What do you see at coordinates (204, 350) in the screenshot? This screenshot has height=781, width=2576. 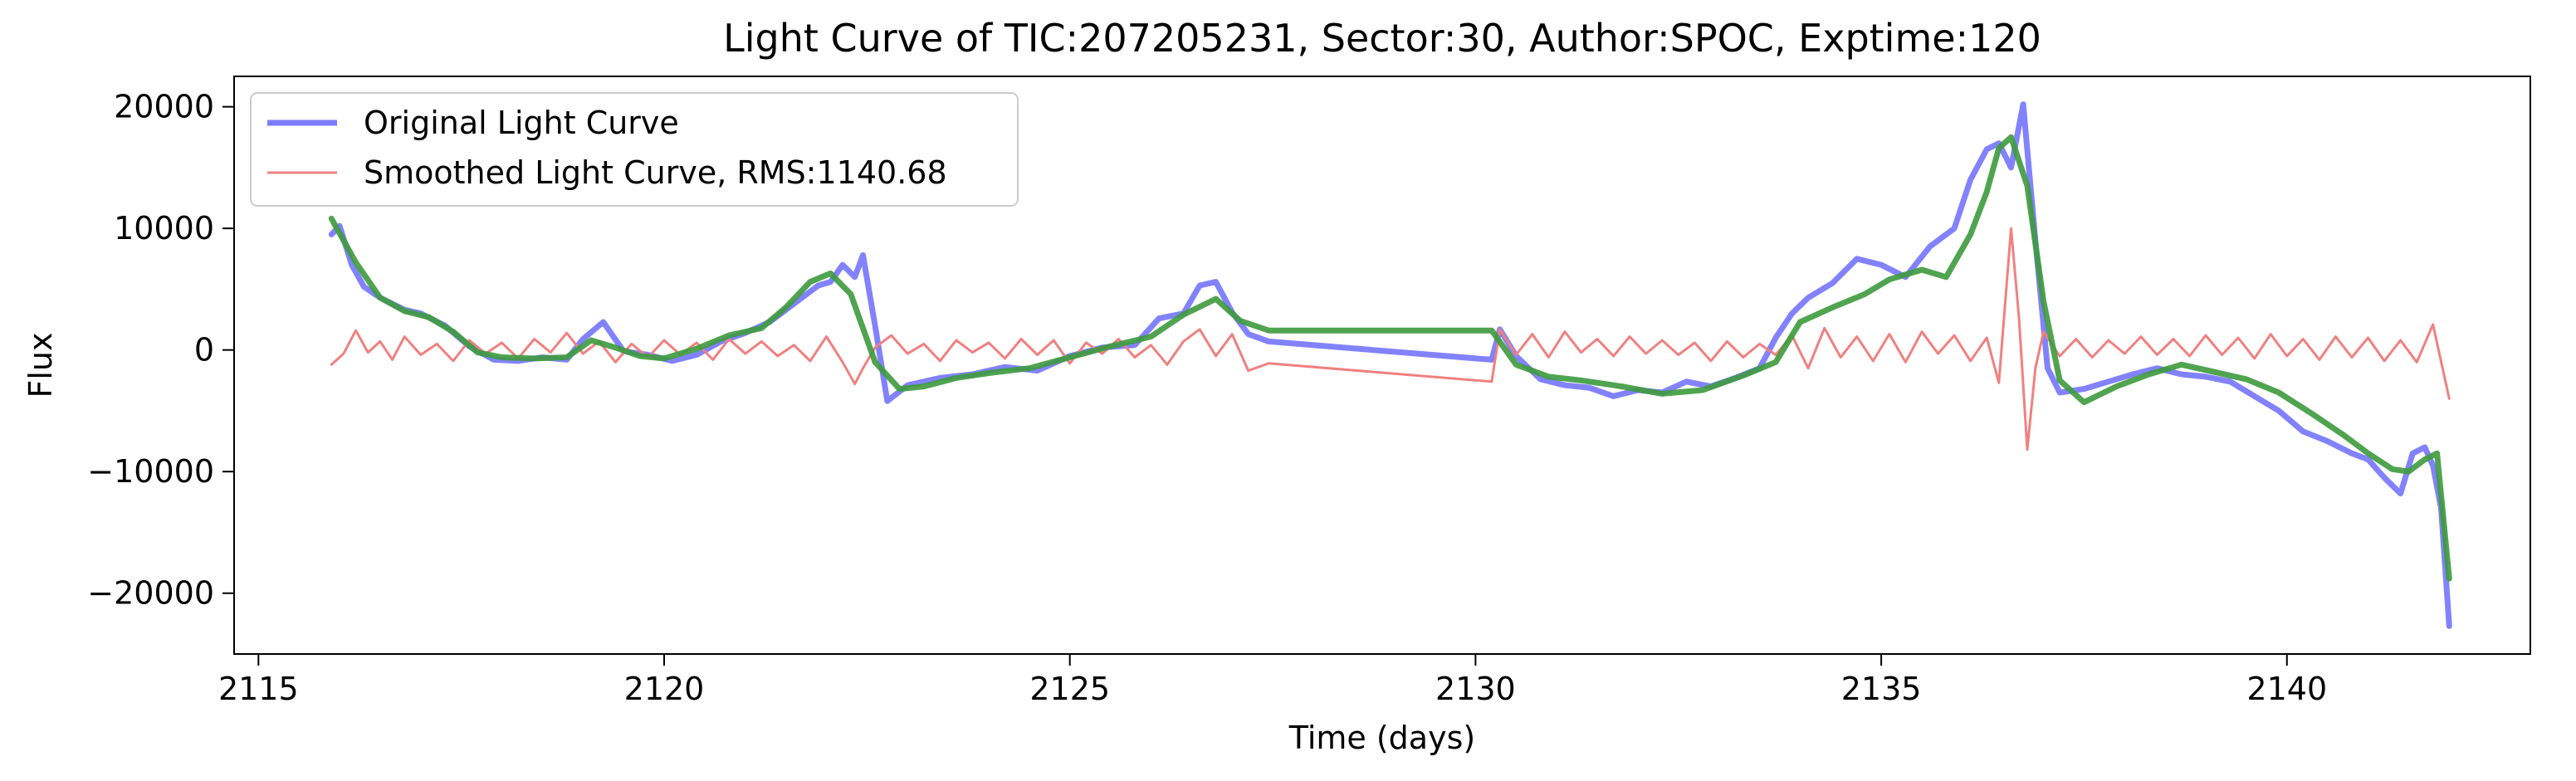 I see `y-tick-label: 0` at bounding box center [204, 350].